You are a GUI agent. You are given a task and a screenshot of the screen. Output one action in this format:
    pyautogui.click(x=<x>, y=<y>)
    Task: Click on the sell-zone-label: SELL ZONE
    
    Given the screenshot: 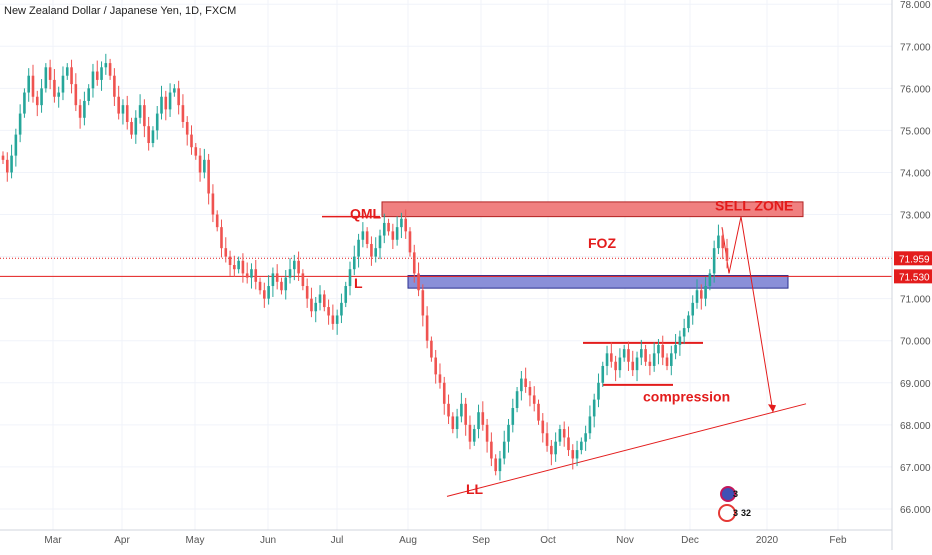 What is the action you would take?
    pyautogui.click(x=754, y=205)
    